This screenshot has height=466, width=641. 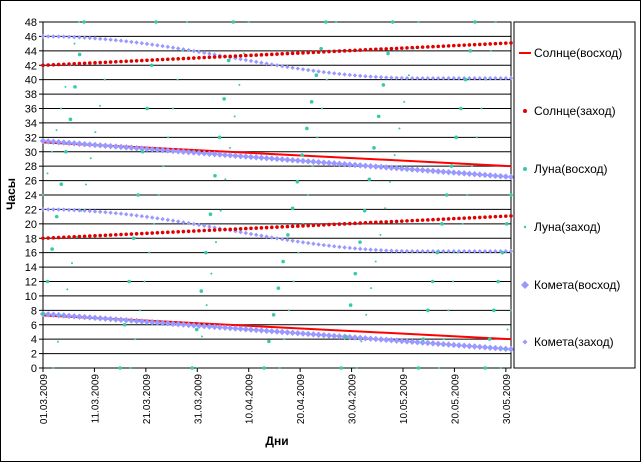 What do you see at coordinates (571, 169) in the screenshot?
I see `legend-label: Луна(восход)` at bounding box center [571, 169].